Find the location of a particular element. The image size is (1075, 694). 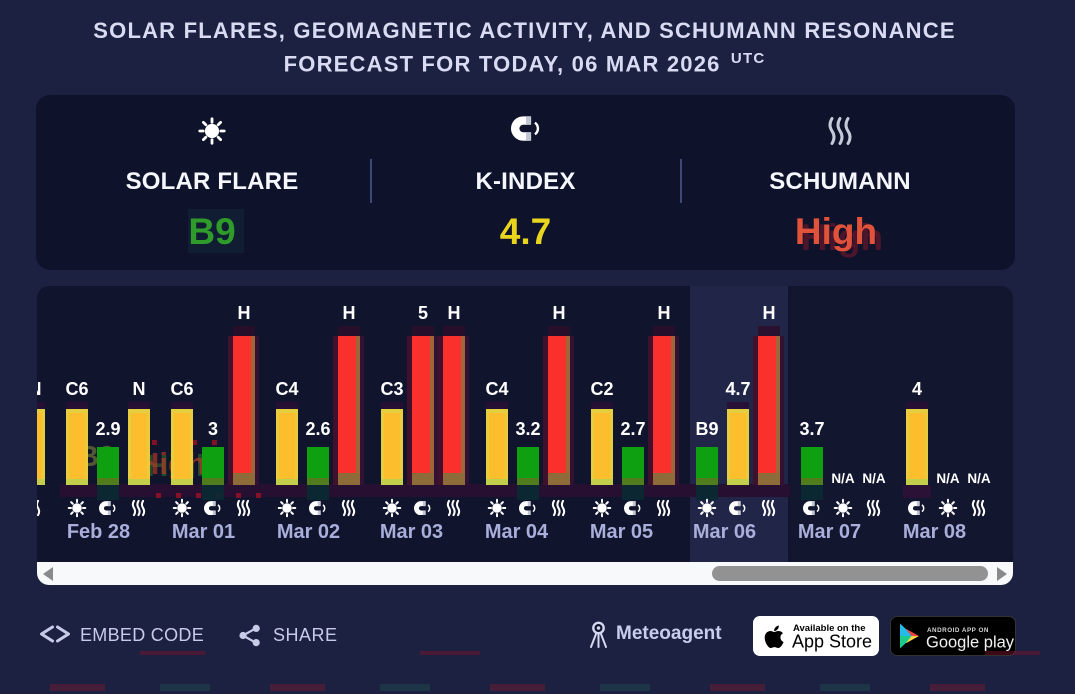

svg-text: Google play is located at coordinates (970, 643).